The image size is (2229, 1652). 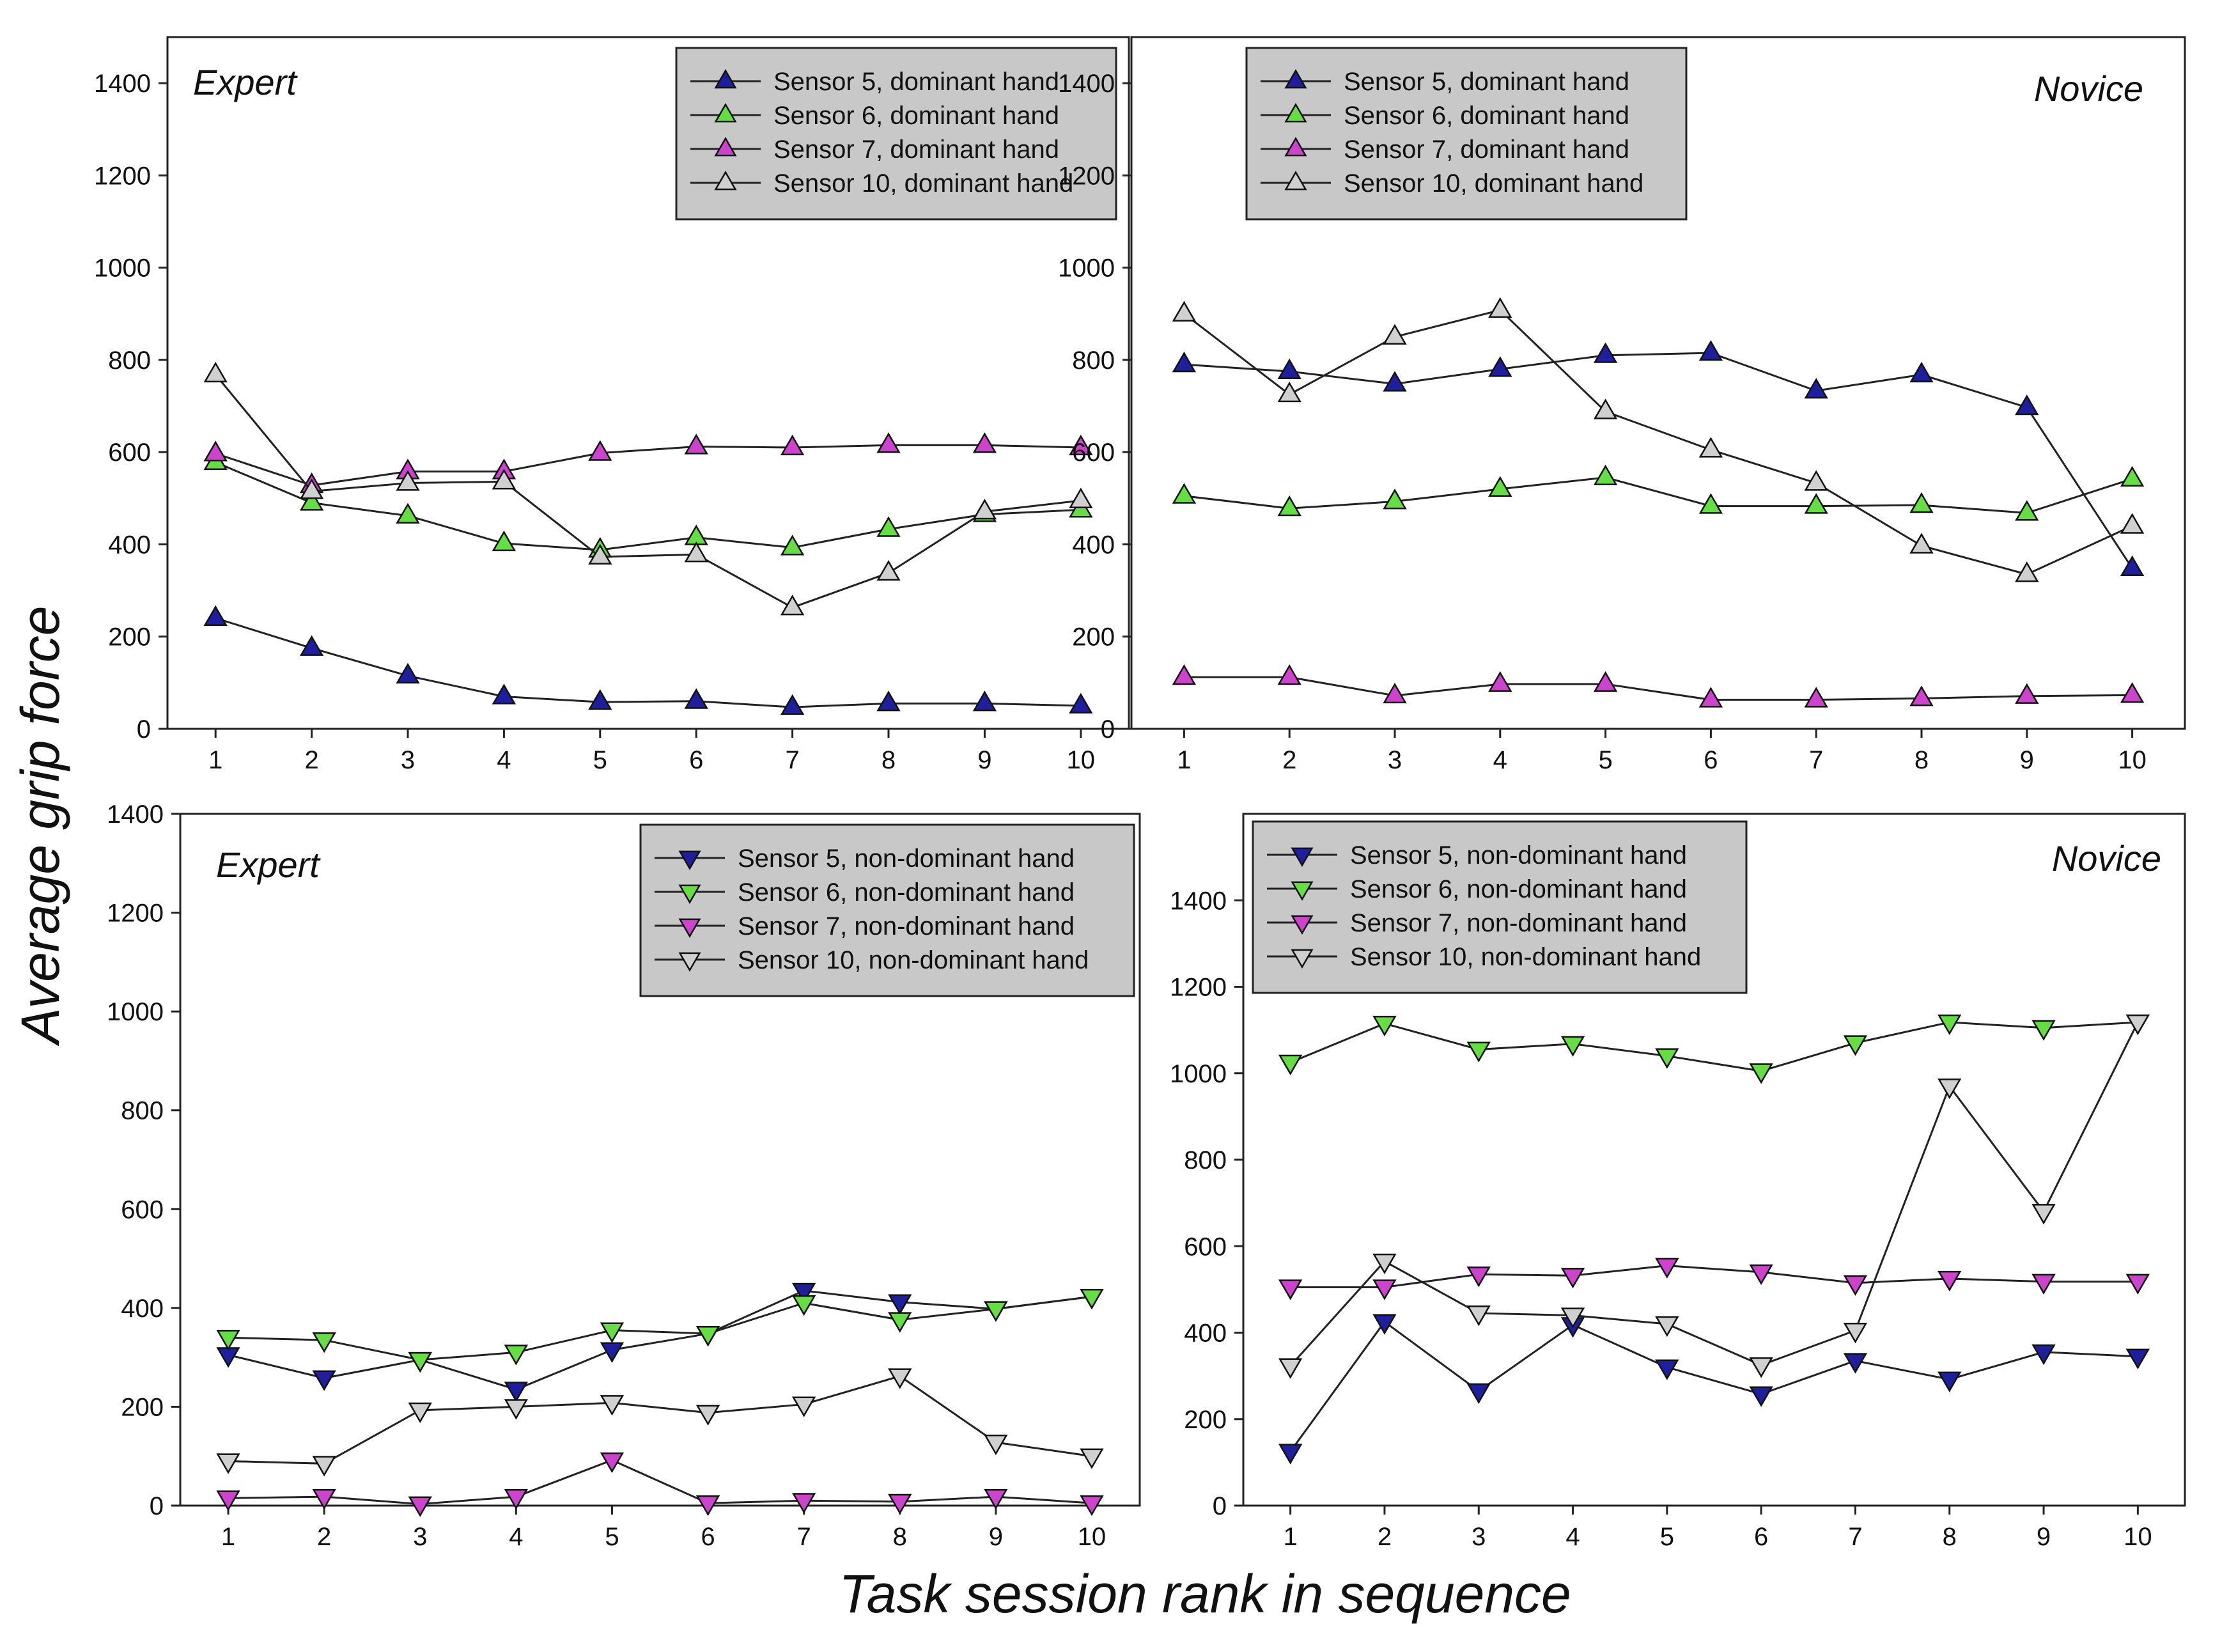 What do you see at coordinates (1493, 183) in the screenshot?
I see `legend-label: Sensor 10, dominant hand` at bounding box center [1493, 183].